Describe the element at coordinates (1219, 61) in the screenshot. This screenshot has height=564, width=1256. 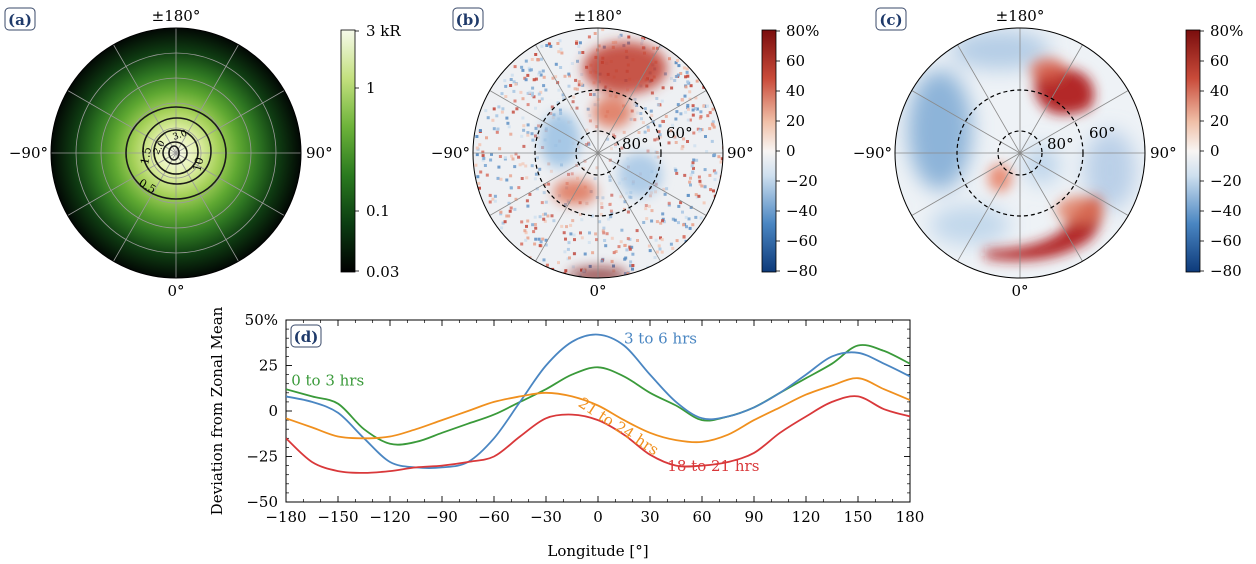
I see `colorbar-tick-label: 60` at that location.